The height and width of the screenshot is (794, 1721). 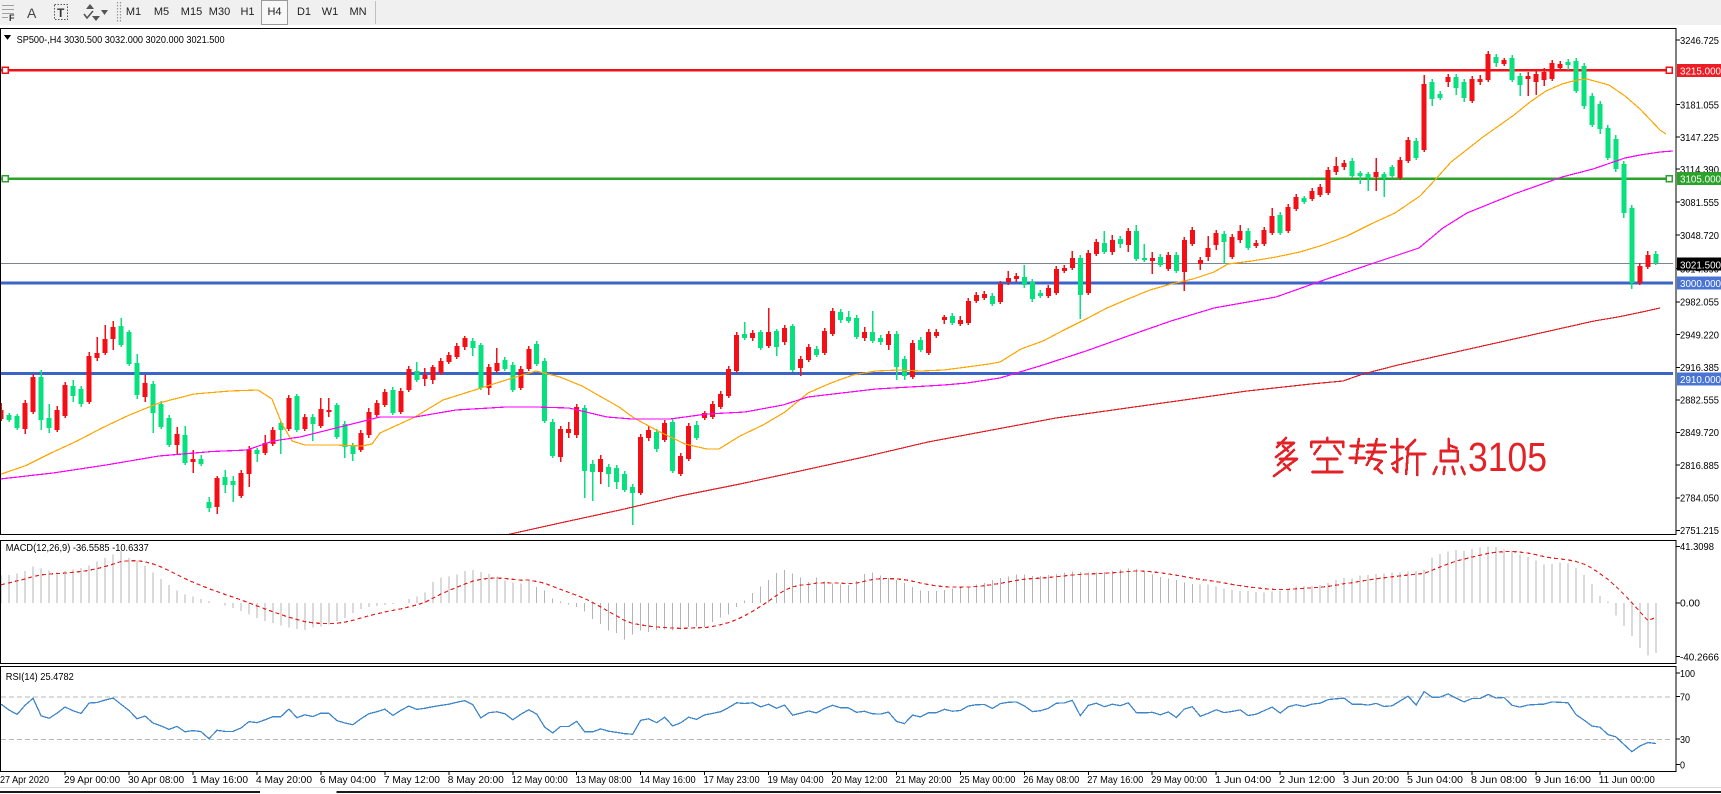 What do you see at coordinates (1627, 780) in the screenshot?
I see `svg-text: 11 Jun 00:00` at bounding box center [1627, 780].